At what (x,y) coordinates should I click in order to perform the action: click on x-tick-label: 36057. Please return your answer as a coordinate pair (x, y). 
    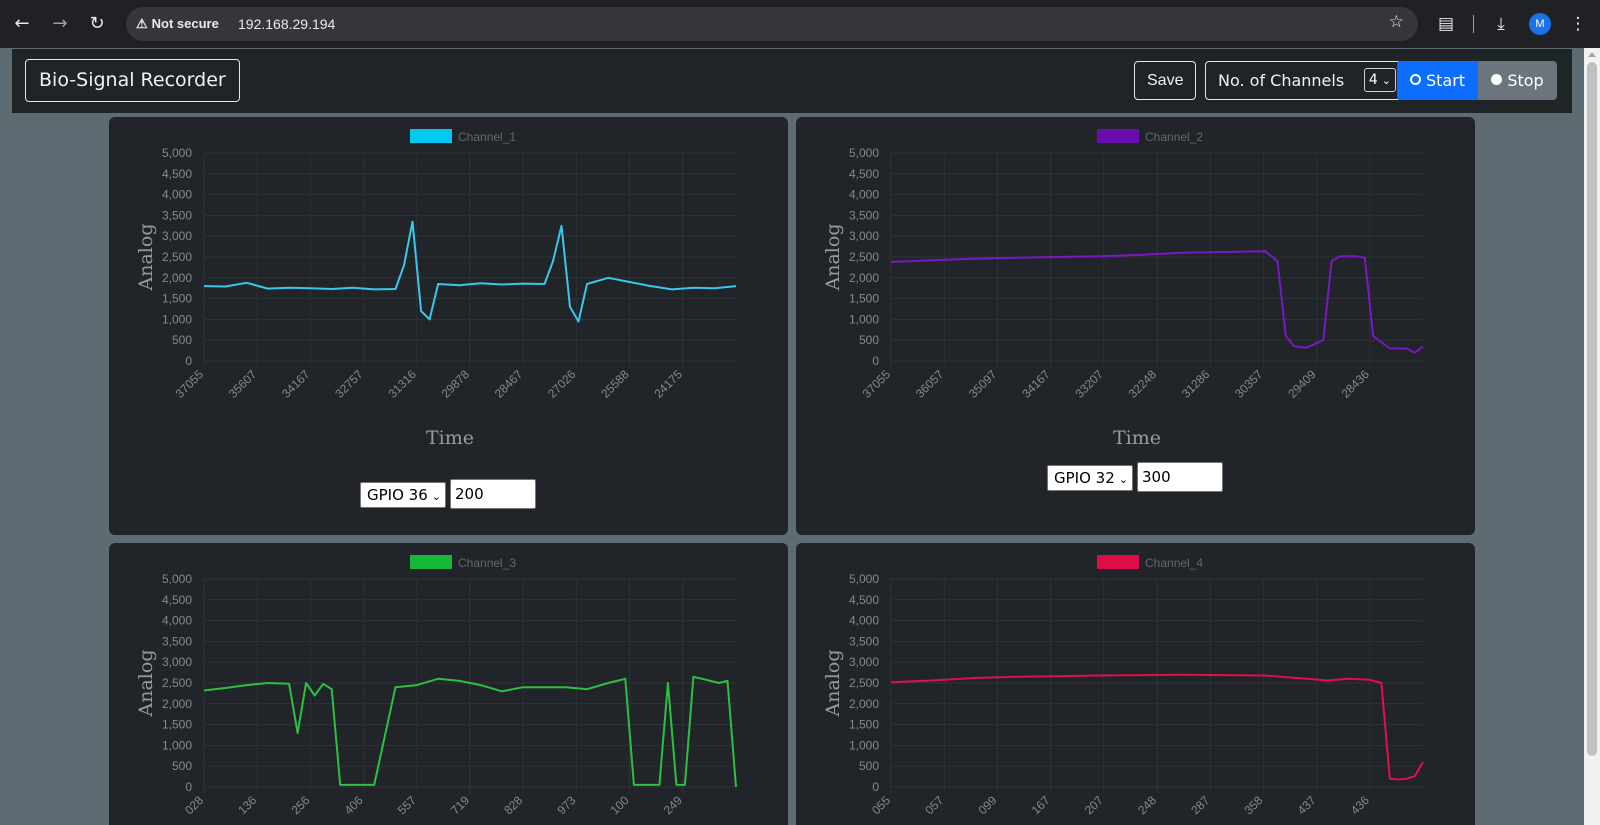
    Looking at the image, I should click on (930, 384).